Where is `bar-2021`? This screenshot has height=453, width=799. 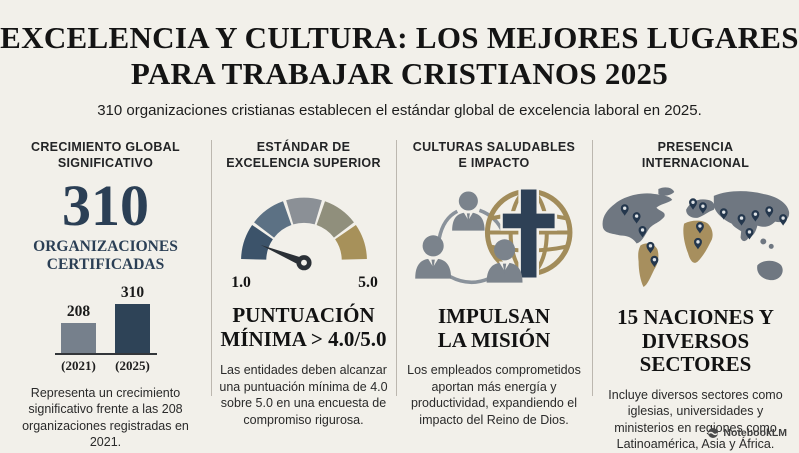
bar-2021 is located at coordinates (78, 337).